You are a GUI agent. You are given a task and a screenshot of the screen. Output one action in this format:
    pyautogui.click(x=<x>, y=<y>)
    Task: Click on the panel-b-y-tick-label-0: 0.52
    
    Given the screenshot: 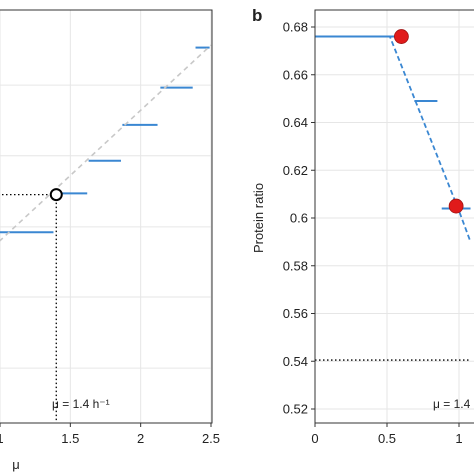 What is the action you would take?
    pyautogui.click(x=295, y=409)
    